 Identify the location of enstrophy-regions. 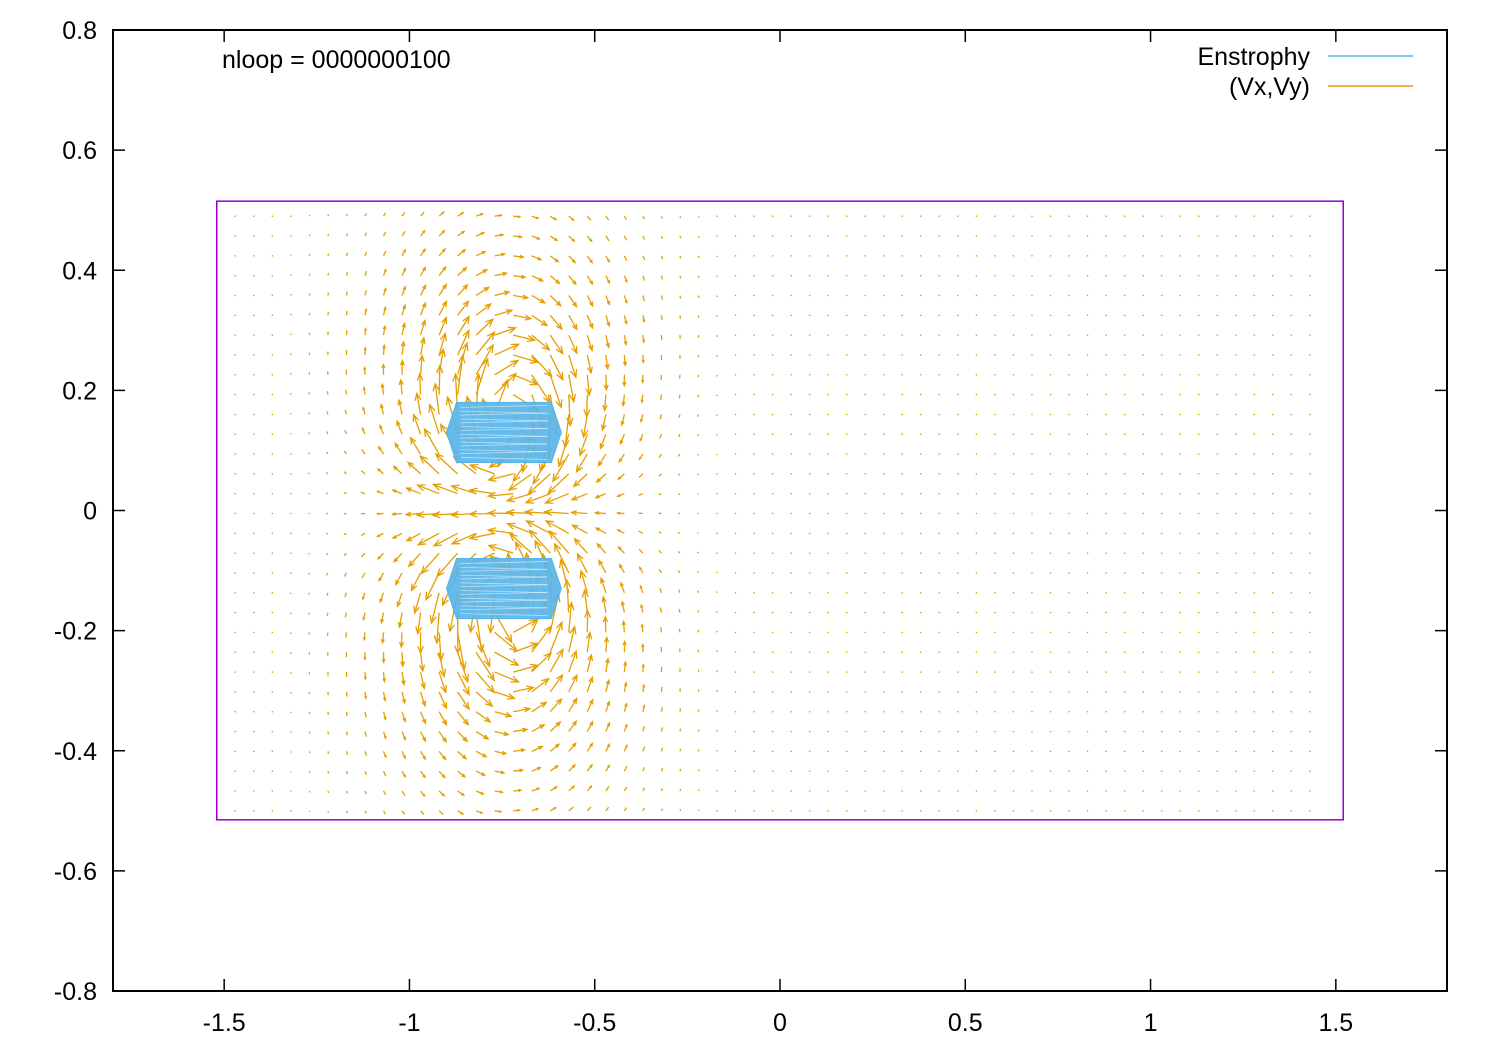
(503, 510).